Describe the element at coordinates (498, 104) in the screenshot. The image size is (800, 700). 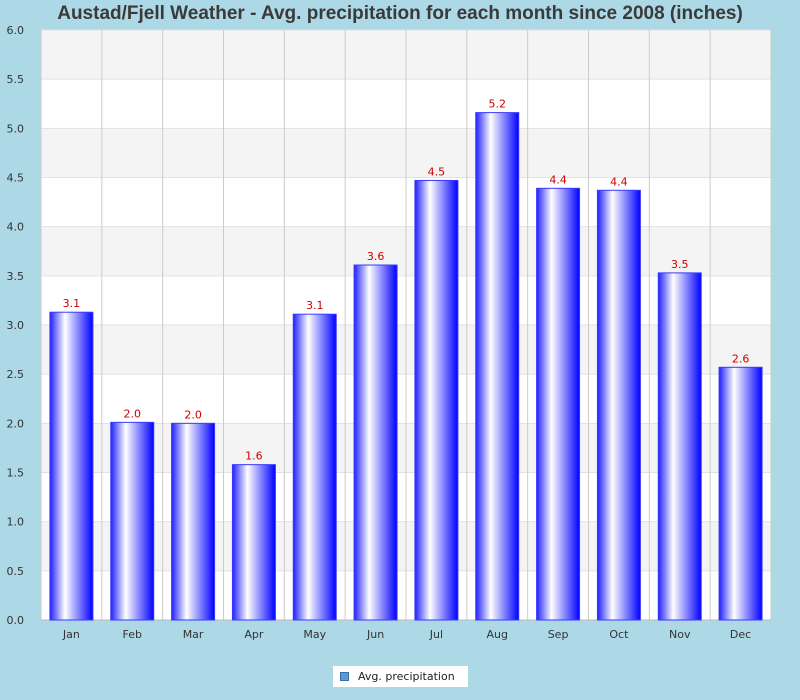
I see `data-label: 5.2` at that location.